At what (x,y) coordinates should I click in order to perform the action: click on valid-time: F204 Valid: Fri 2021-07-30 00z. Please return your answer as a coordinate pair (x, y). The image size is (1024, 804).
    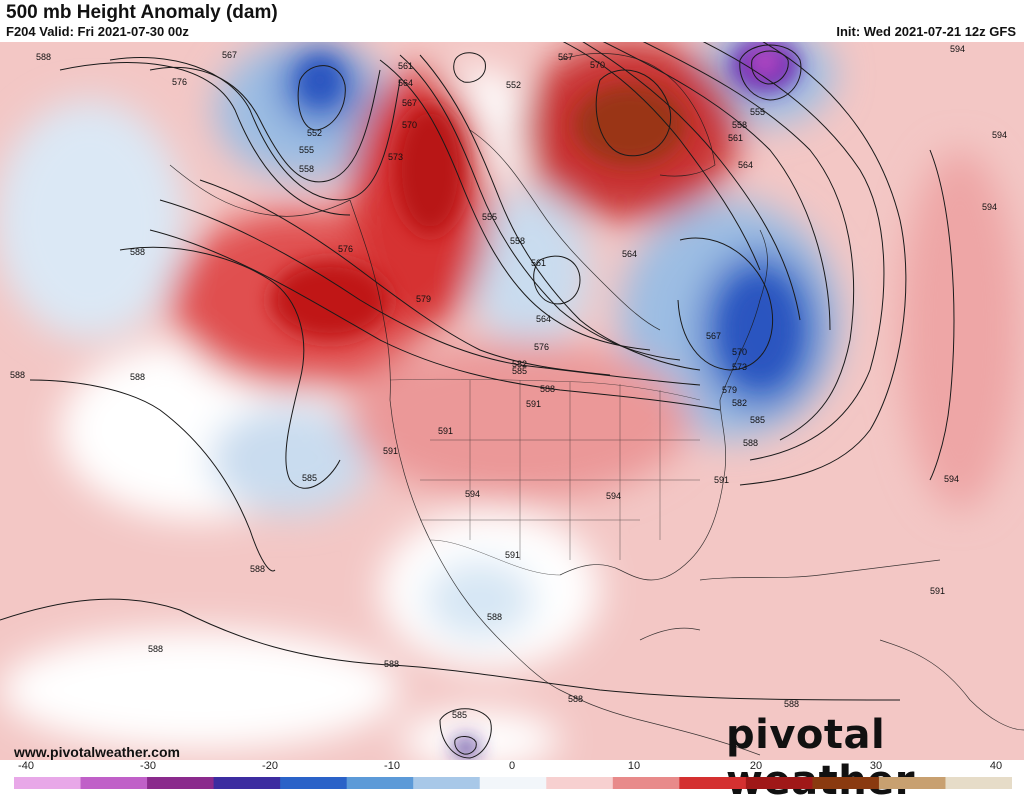
    Looking at the image, I should click on (97, 31).